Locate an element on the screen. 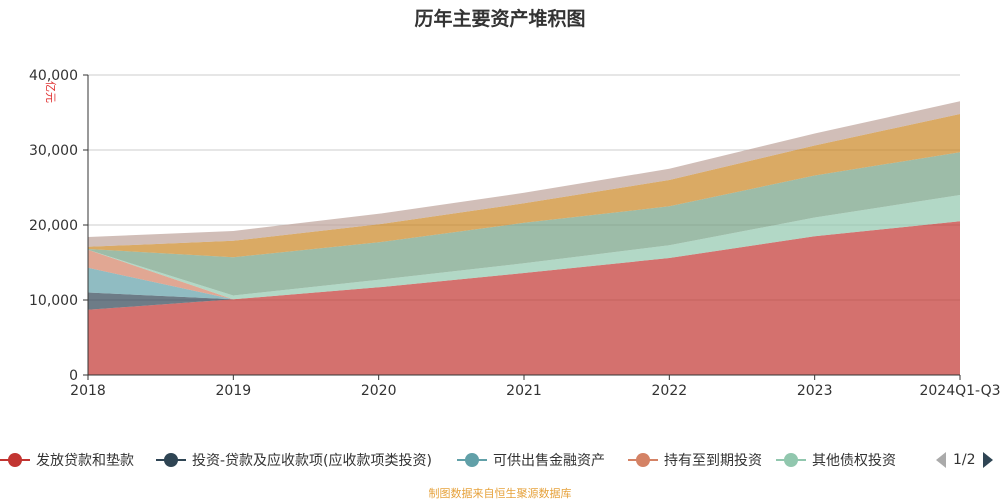 This screenshot has height=501, width=1000. y-axis-tick-labels: 0 10,000 20,000 30,000 40,000 is located at coordinates (53, 226).